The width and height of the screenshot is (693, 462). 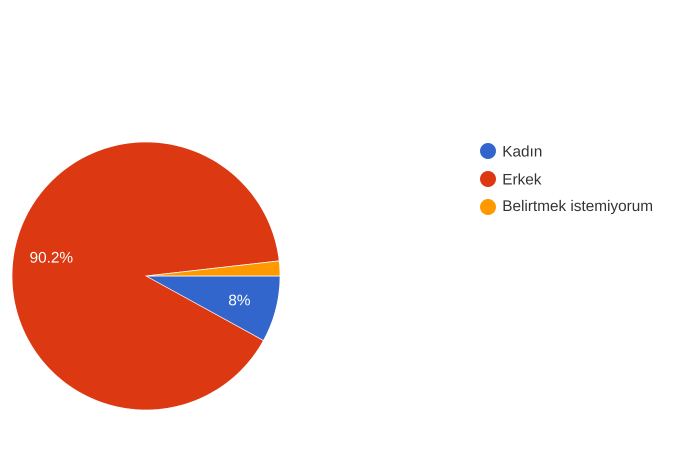 I want to click on legend-label: Kadın, so click(x=523, y=151).